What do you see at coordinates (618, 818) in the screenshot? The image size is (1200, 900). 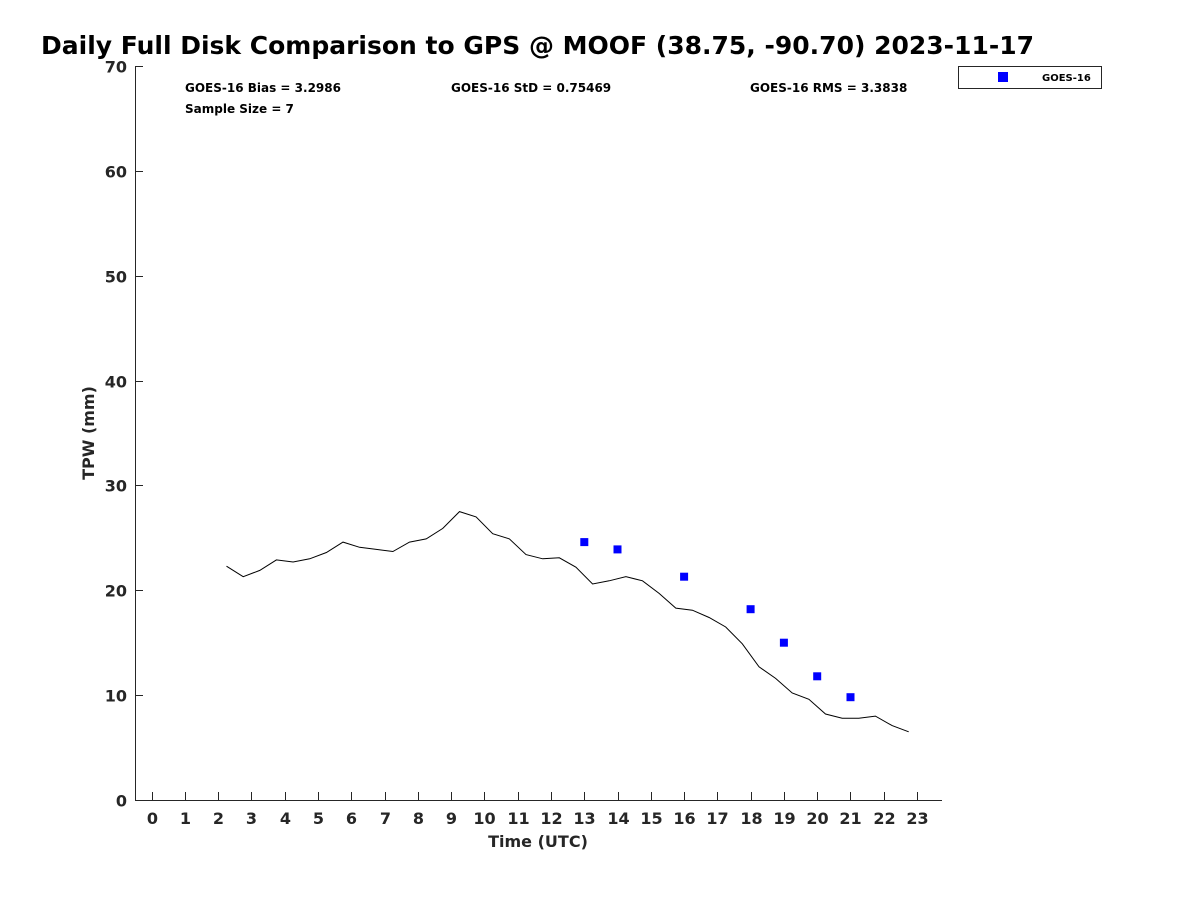 I see `x-tick-label: 14` at bounding box center [618, 818].